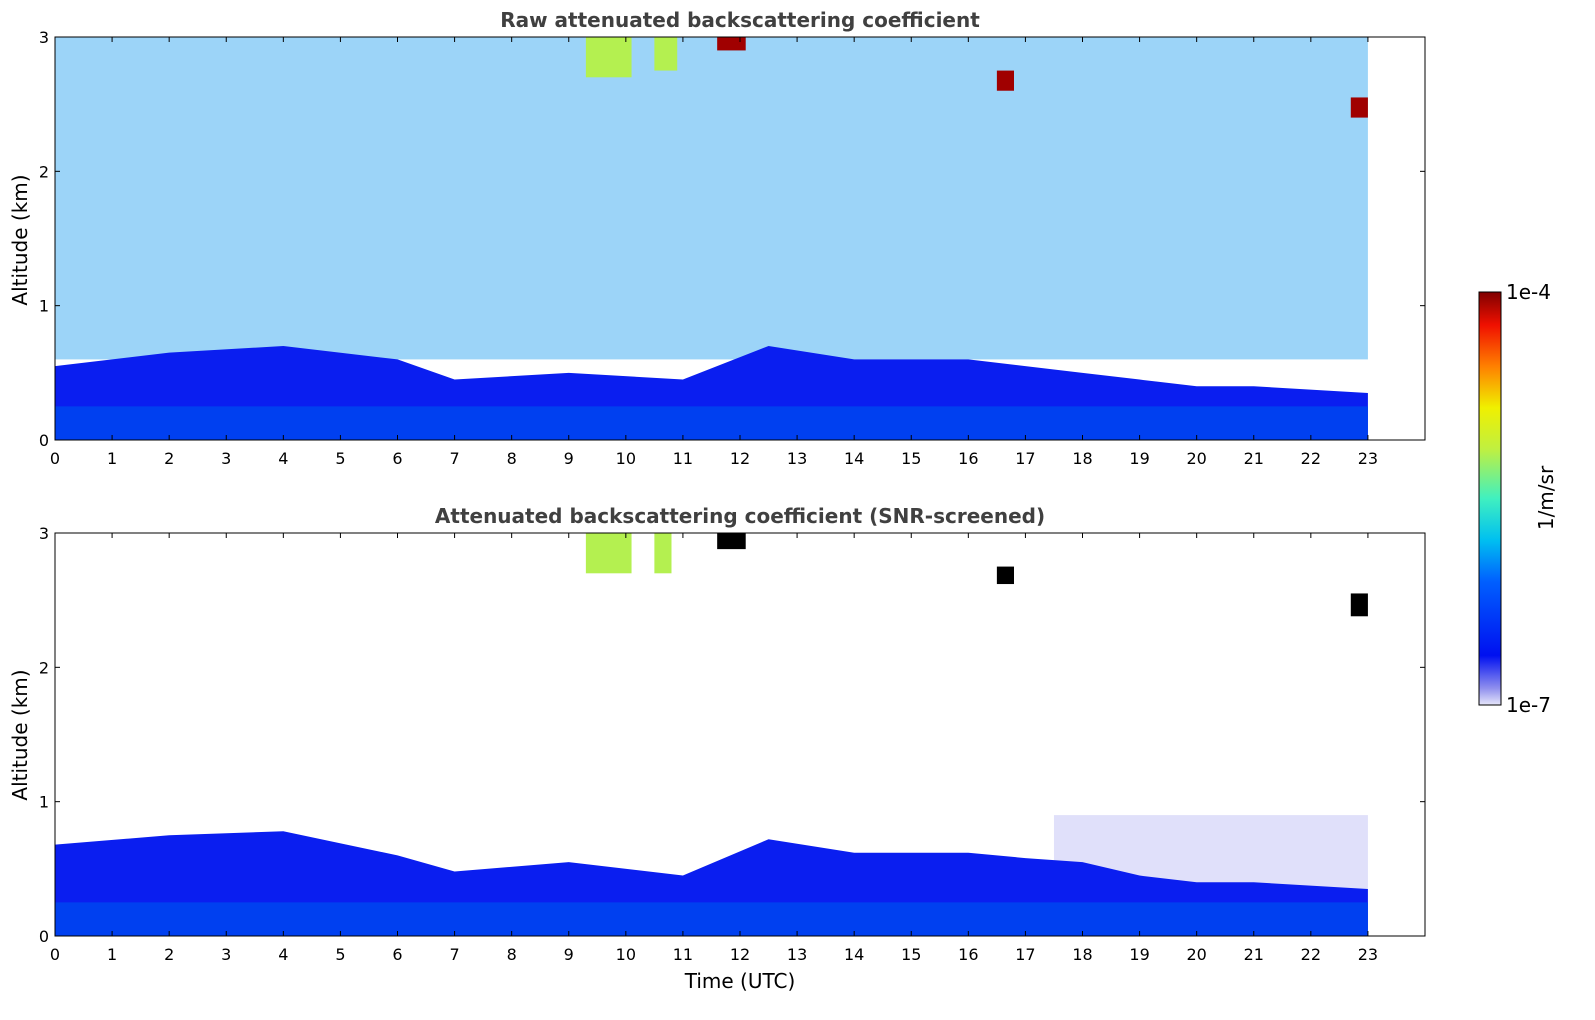 The height and width of the screenshot is (1020, 1595). I want to click on colorbar-max-label: 1e-4, so click(1528, 292).